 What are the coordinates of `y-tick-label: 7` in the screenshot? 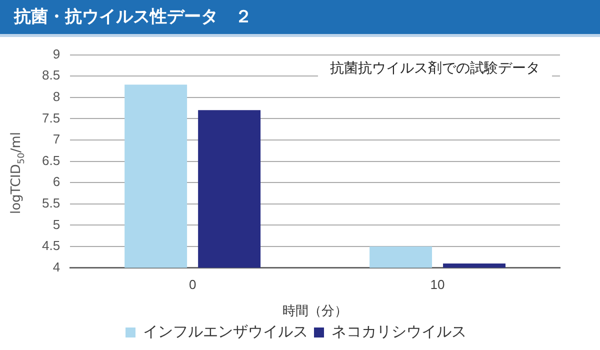 It's located at (56, 139).